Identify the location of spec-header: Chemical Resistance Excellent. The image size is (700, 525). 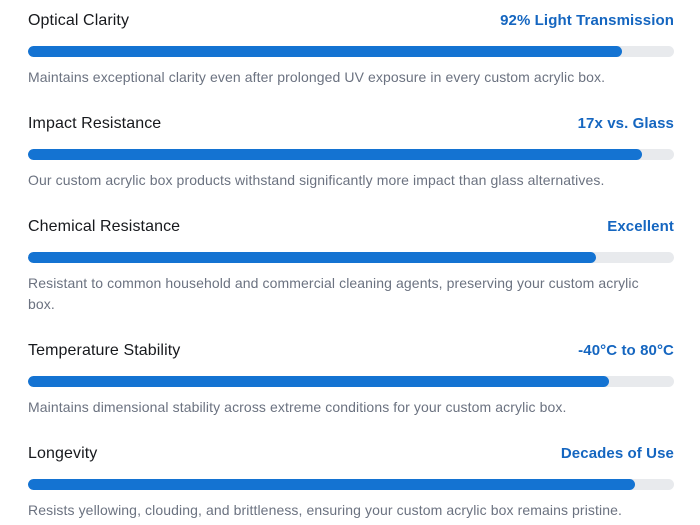
(351, 229).